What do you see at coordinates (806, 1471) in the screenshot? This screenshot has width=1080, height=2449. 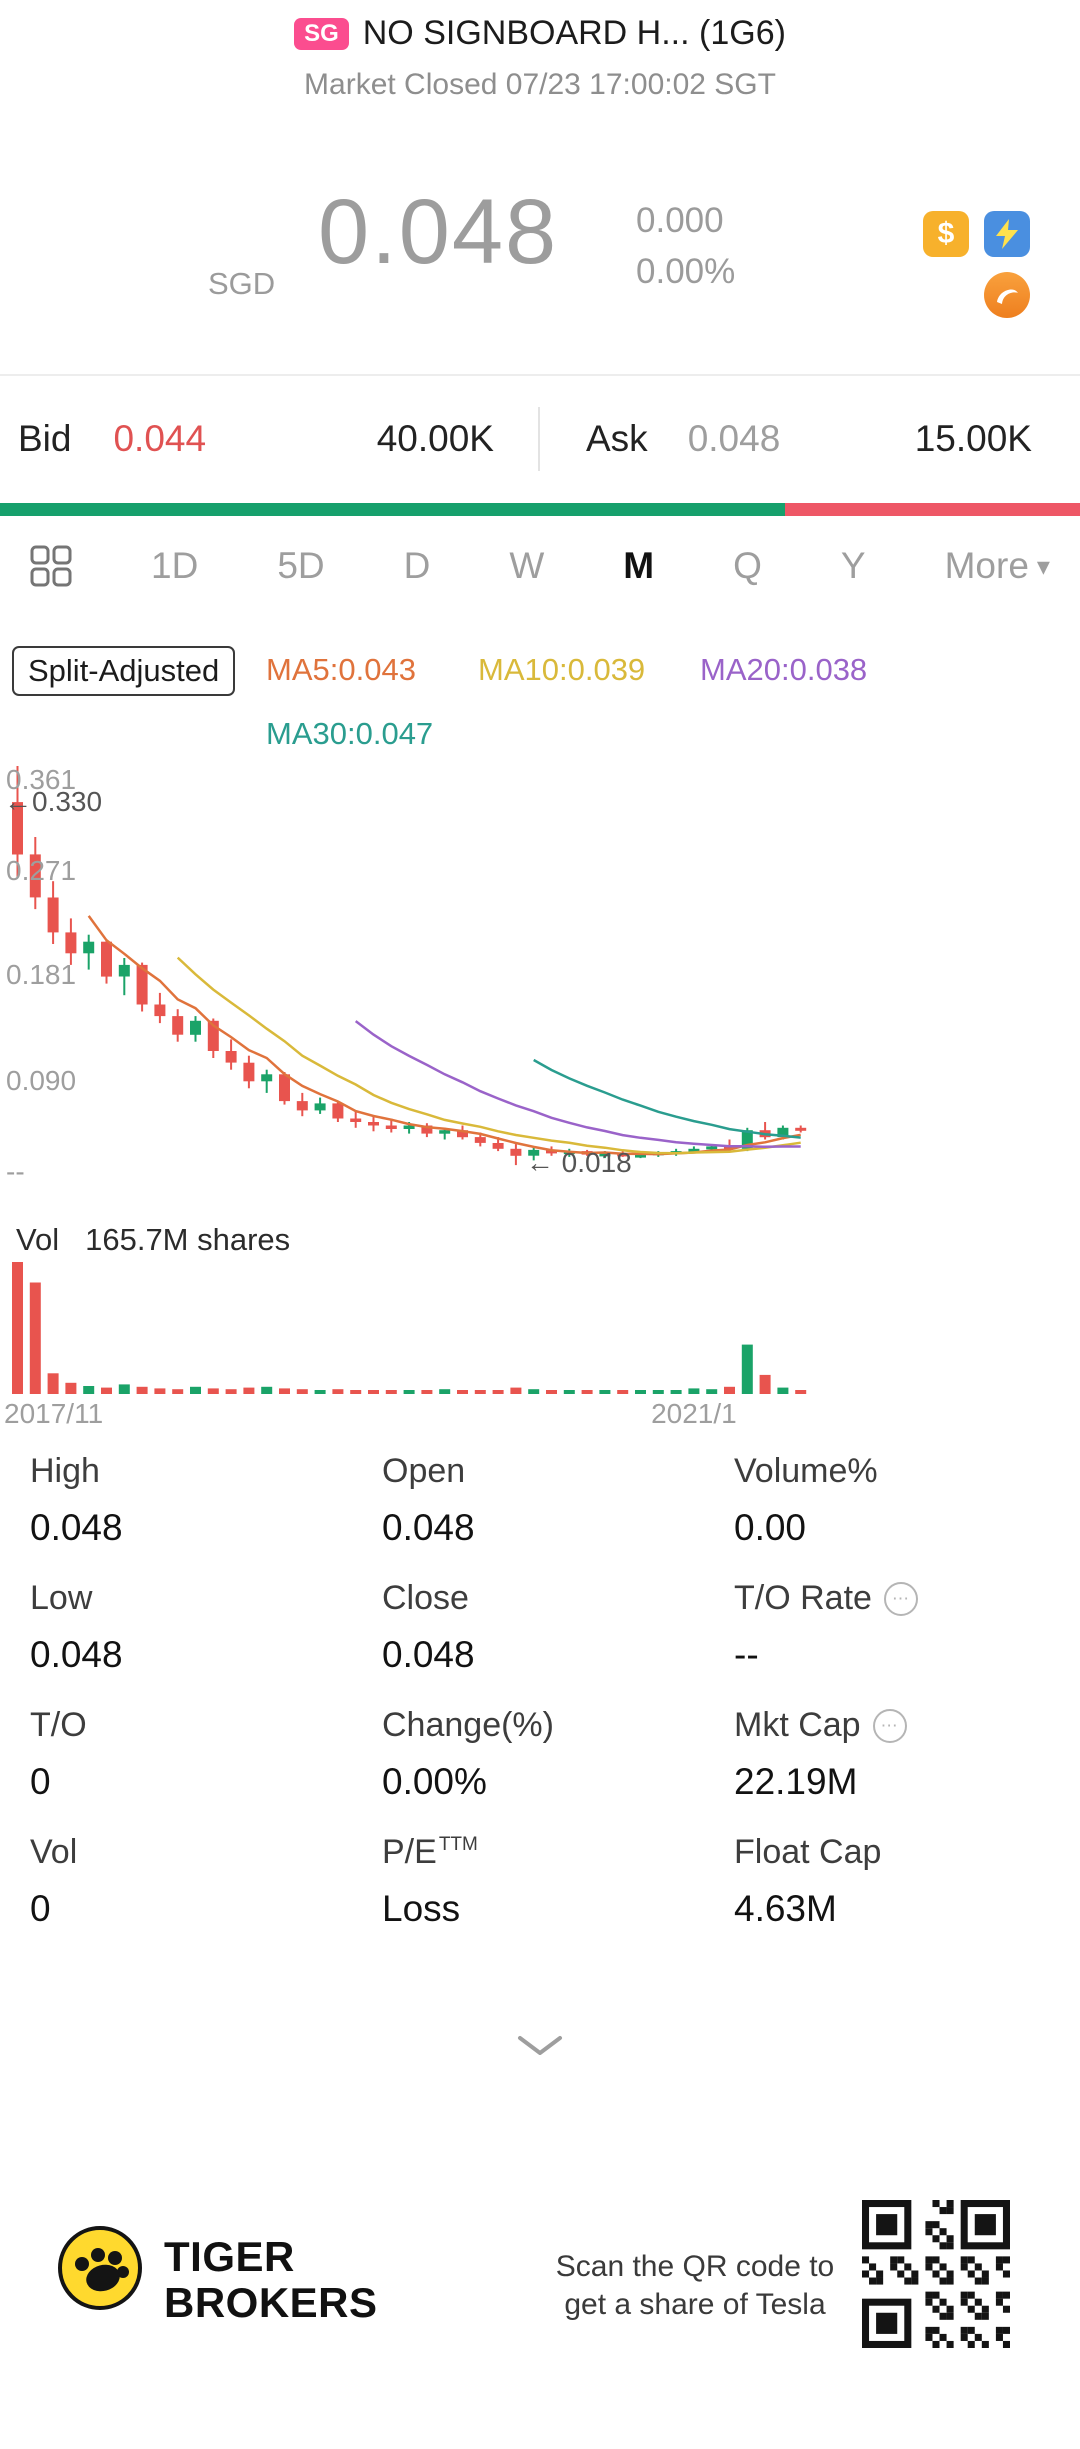 I see `stat-label: Volume%` at bounding box center [806, 1471].